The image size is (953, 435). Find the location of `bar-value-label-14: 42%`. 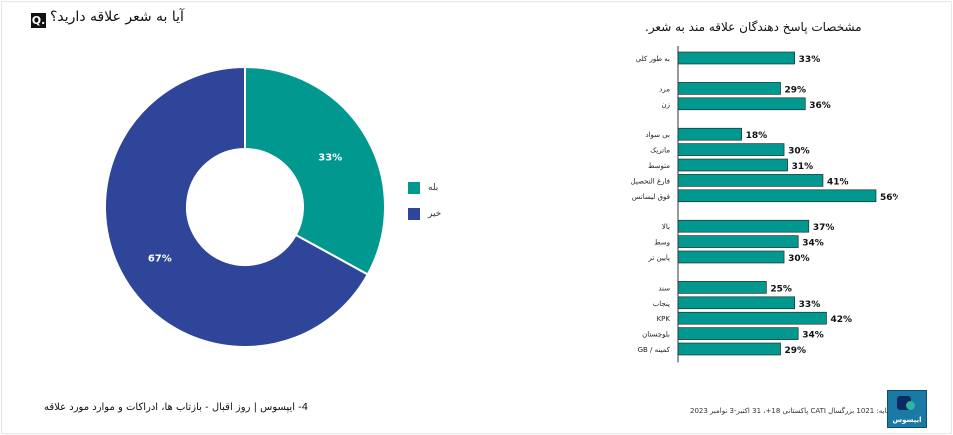

bar-value-label-14: 42% is located at coordinates (842, 320).